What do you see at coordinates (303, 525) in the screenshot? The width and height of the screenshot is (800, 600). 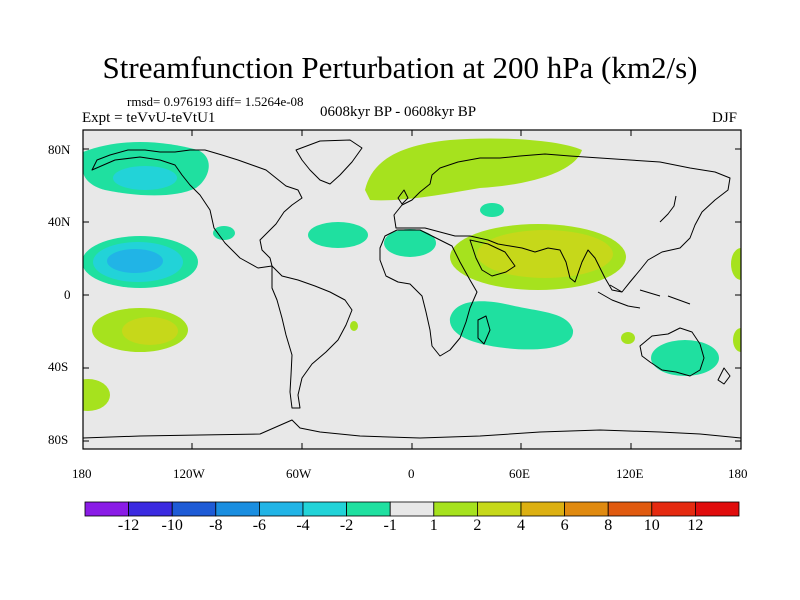 I see `colorbar-label: -4` at bounding box center [303, 525].